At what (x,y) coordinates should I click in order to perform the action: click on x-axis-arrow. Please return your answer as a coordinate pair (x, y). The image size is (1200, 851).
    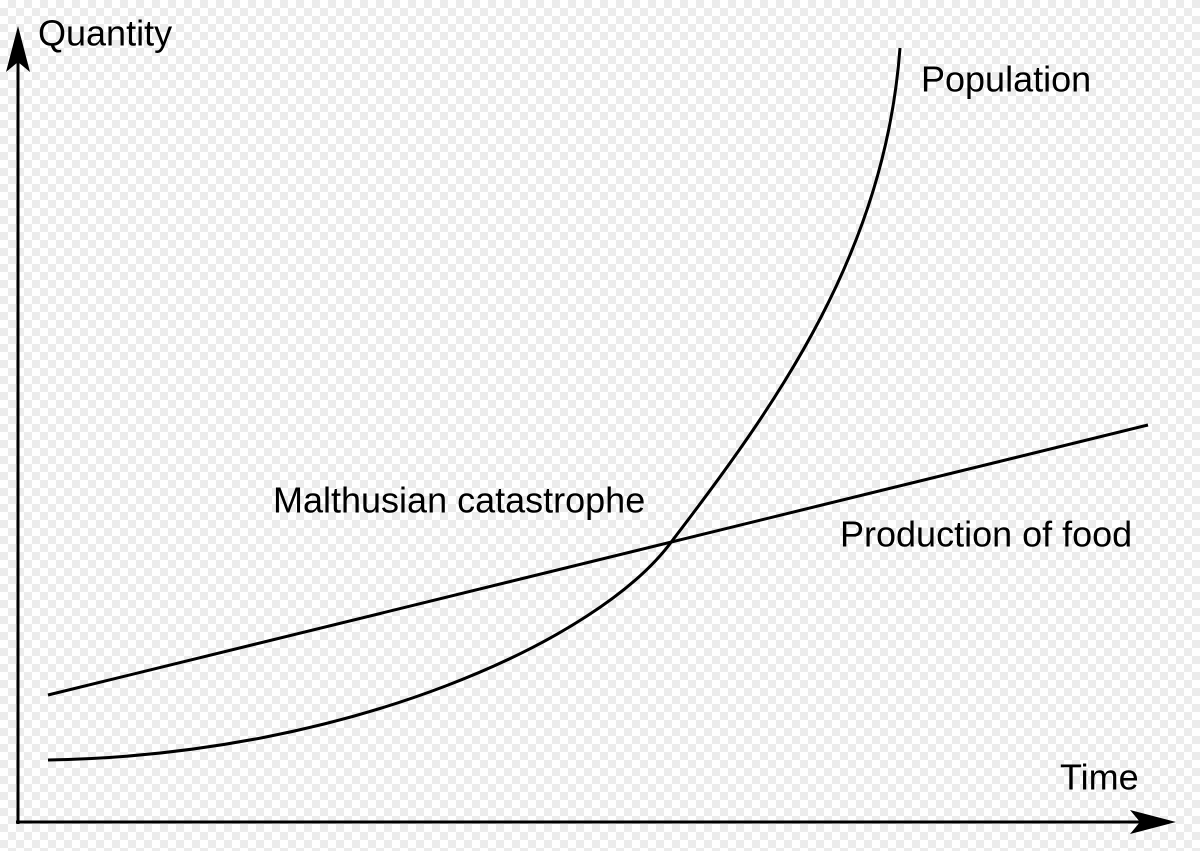
    Looking at the image, I should click on (1153, 822).